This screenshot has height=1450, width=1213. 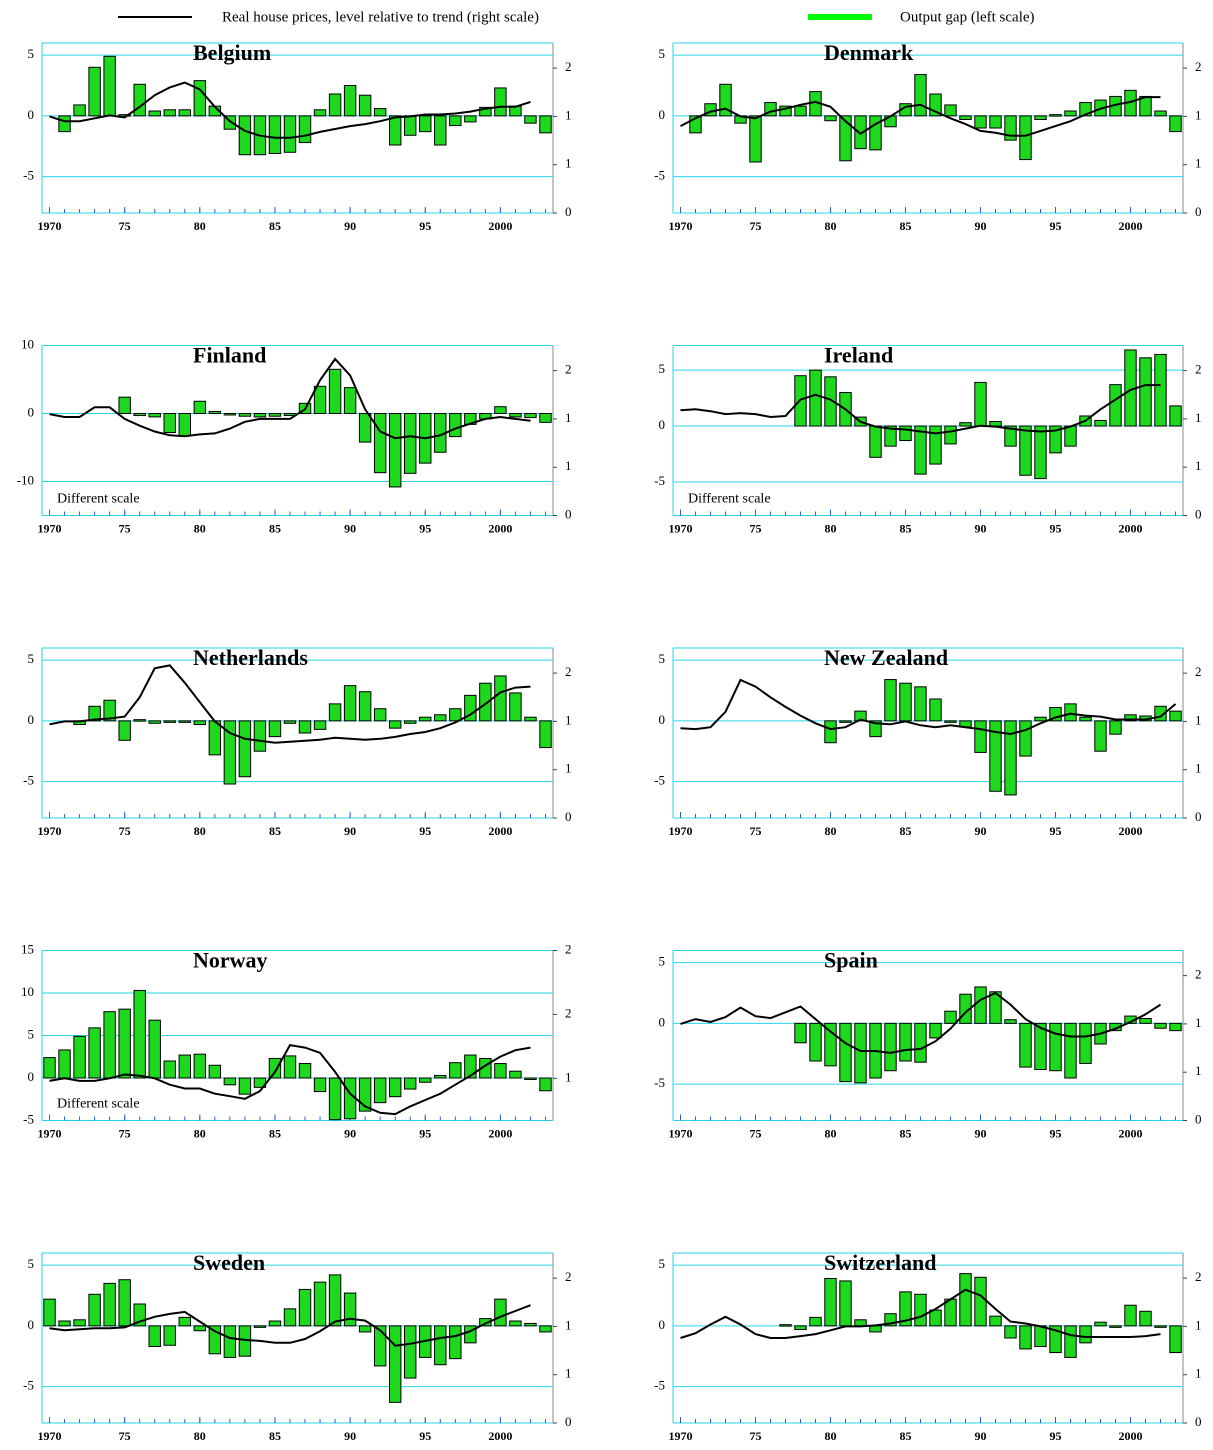 What do you see at coordinates (840, 17) in the screenshot?
I see `legend-swatch` at bounding box center [840, 17].